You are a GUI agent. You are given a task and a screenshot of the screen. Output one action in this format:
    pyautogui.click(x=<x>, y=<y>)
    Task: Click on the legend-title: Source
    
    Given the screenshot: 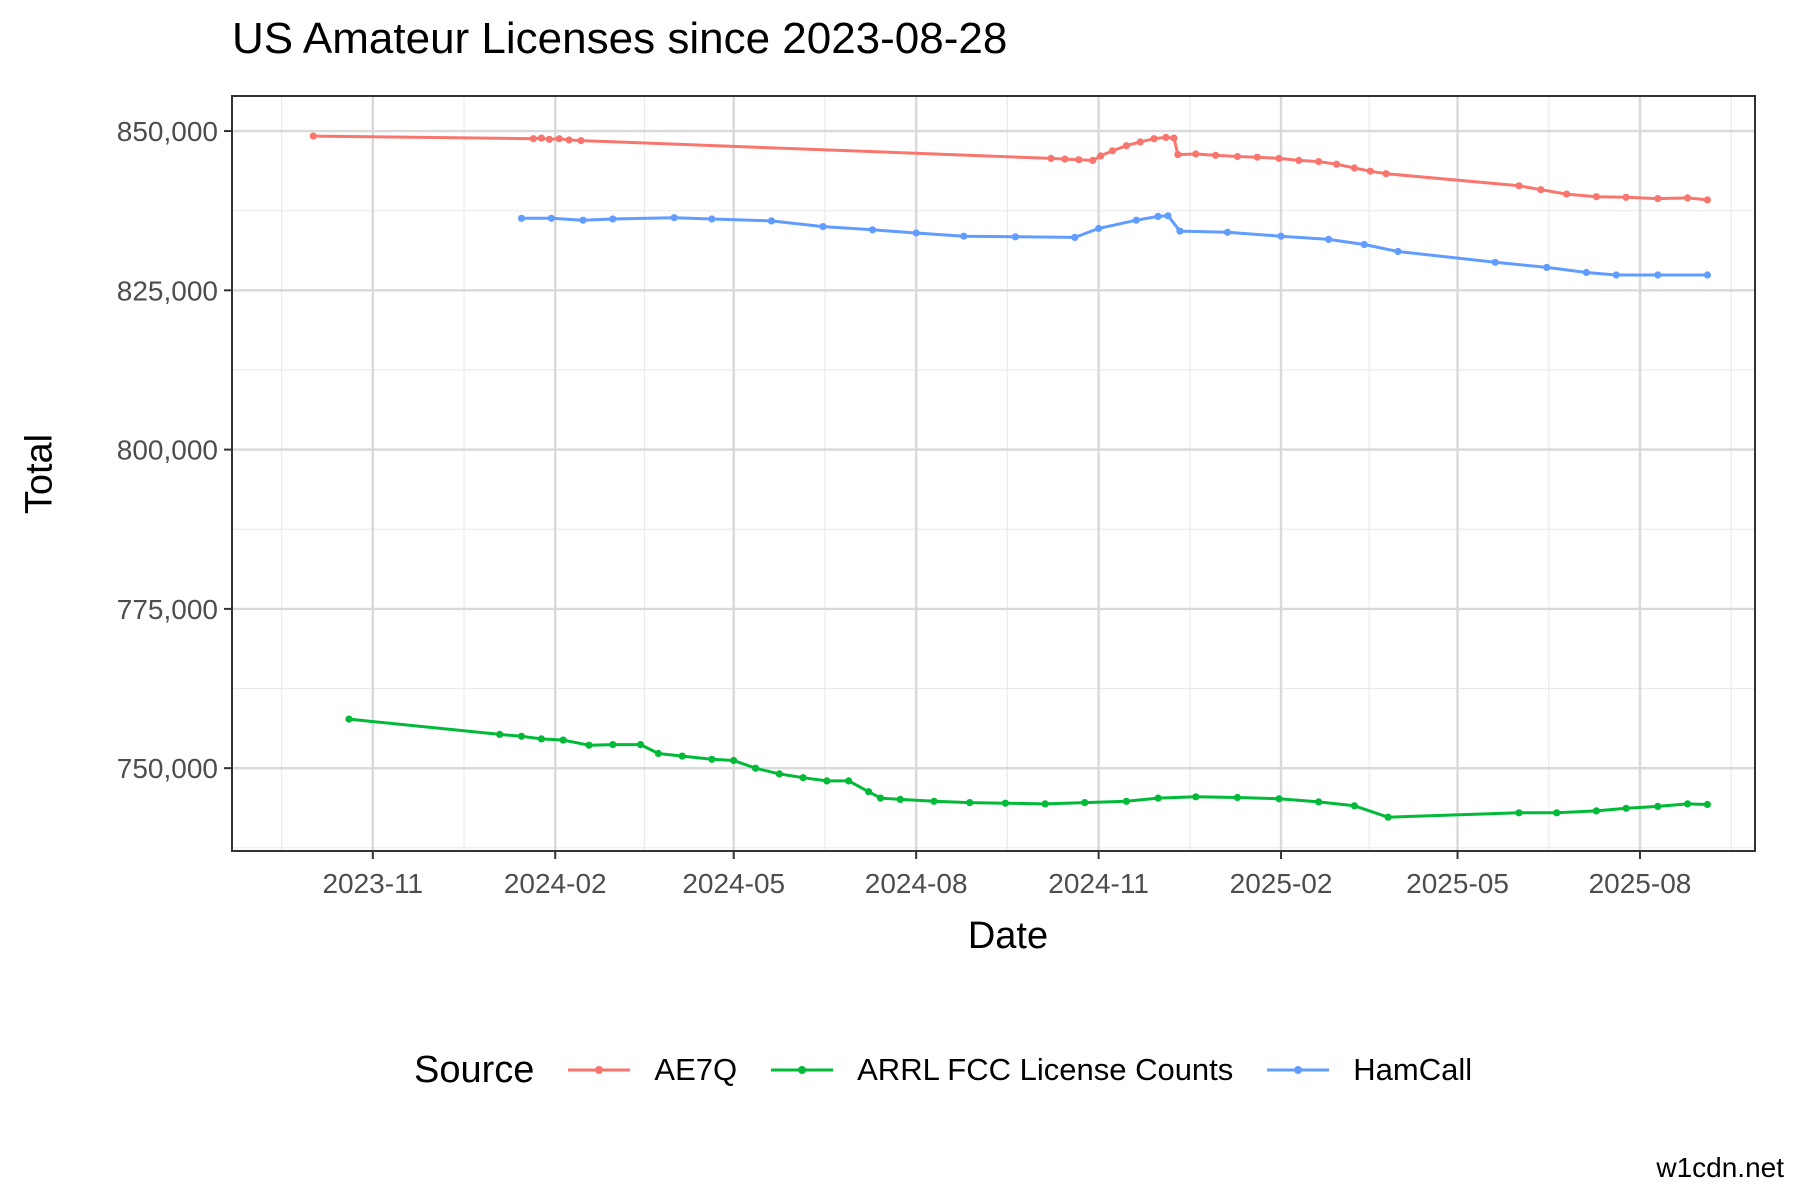 What is the action you would take?
    pyautogui.click(x=474, y=1069)
    